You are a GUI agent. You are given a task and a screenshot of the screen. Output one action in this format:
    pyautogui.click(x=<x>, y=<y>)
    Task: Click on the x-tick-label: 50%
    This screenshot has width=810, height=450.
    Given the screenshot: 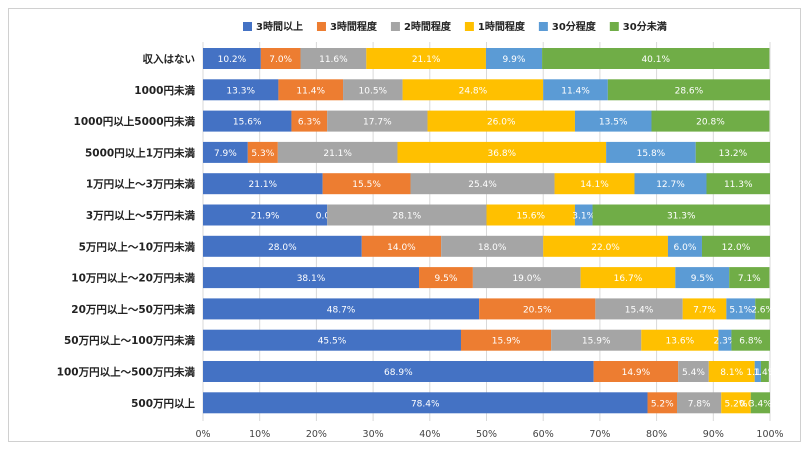 What is the action you would take?
    pyautogui.click(x=486, y=434)
    